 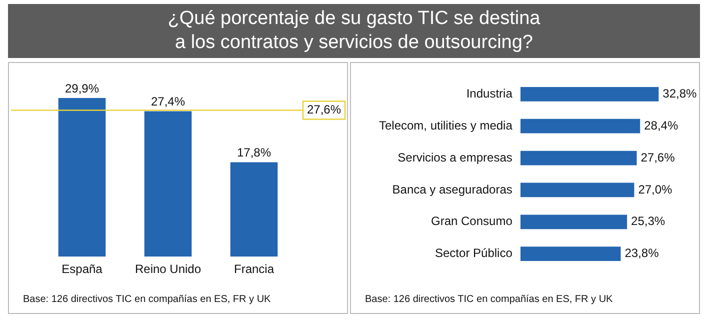 I want to click on x-tick-label: España, so click(x=82, y=269).